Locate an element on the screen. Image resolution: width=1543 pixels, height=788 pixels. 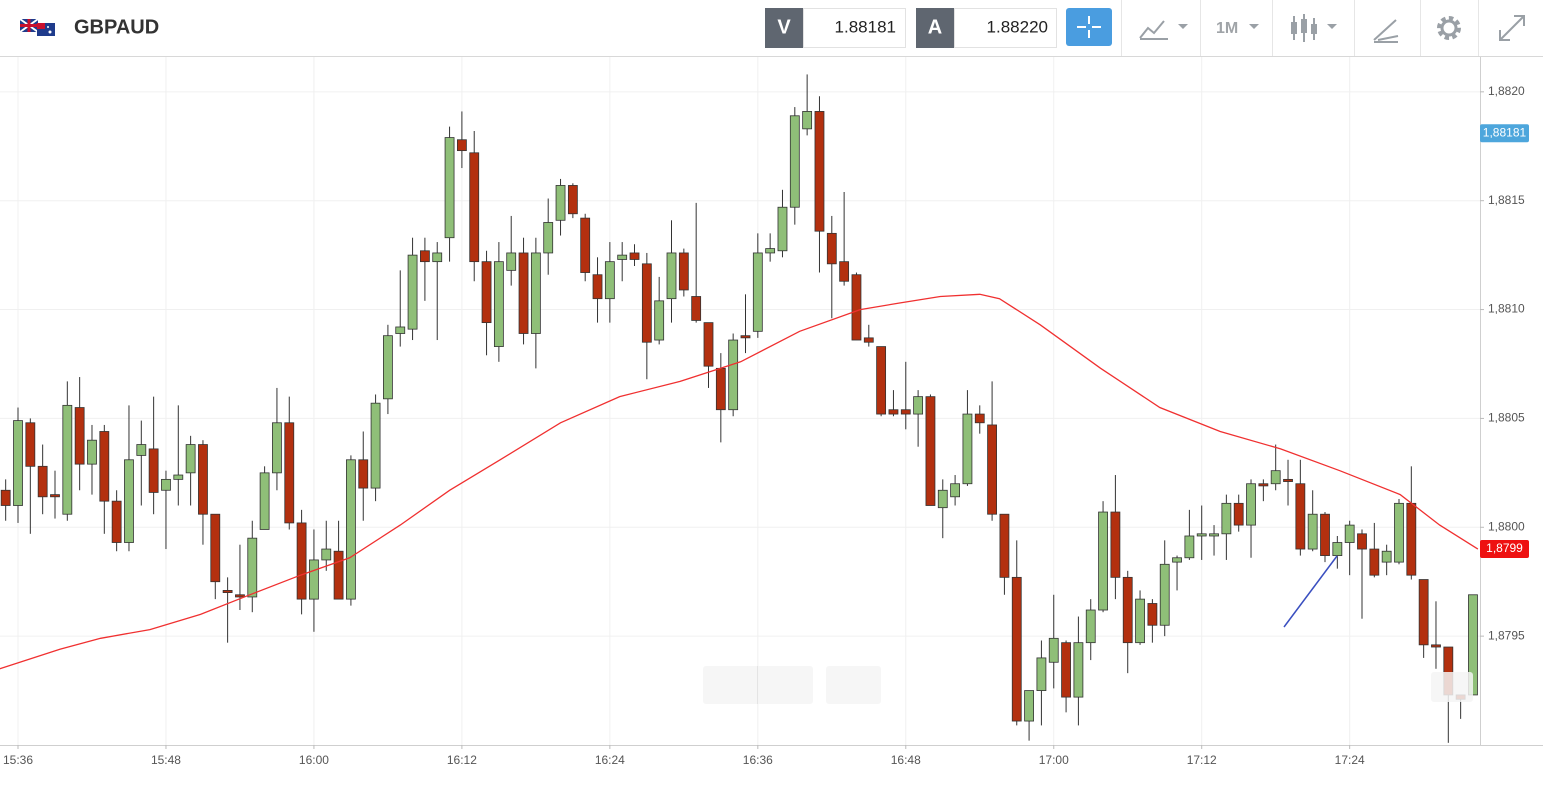
drawing-button is located at coordinates (1386, 31).